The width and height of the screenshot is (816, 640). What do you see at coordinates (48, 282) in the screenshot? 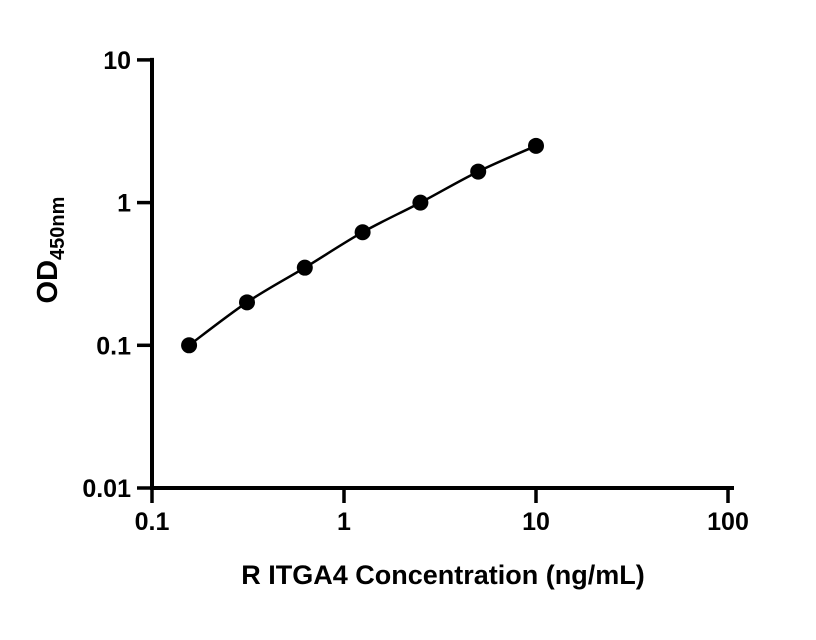
I see `y-axis-title-main: OD` at bounding box center [48, 282].